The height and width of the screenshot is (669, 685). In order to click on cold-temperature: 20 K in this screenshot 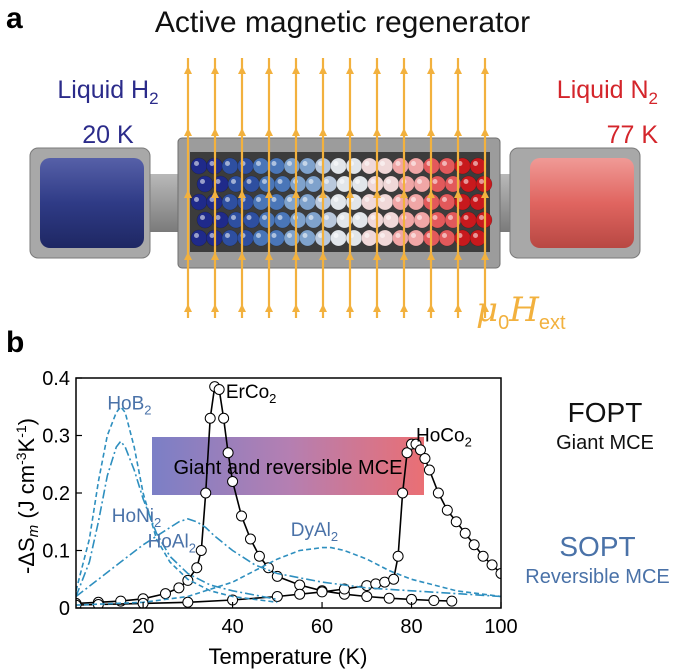, I will do `click(108, 135)`.